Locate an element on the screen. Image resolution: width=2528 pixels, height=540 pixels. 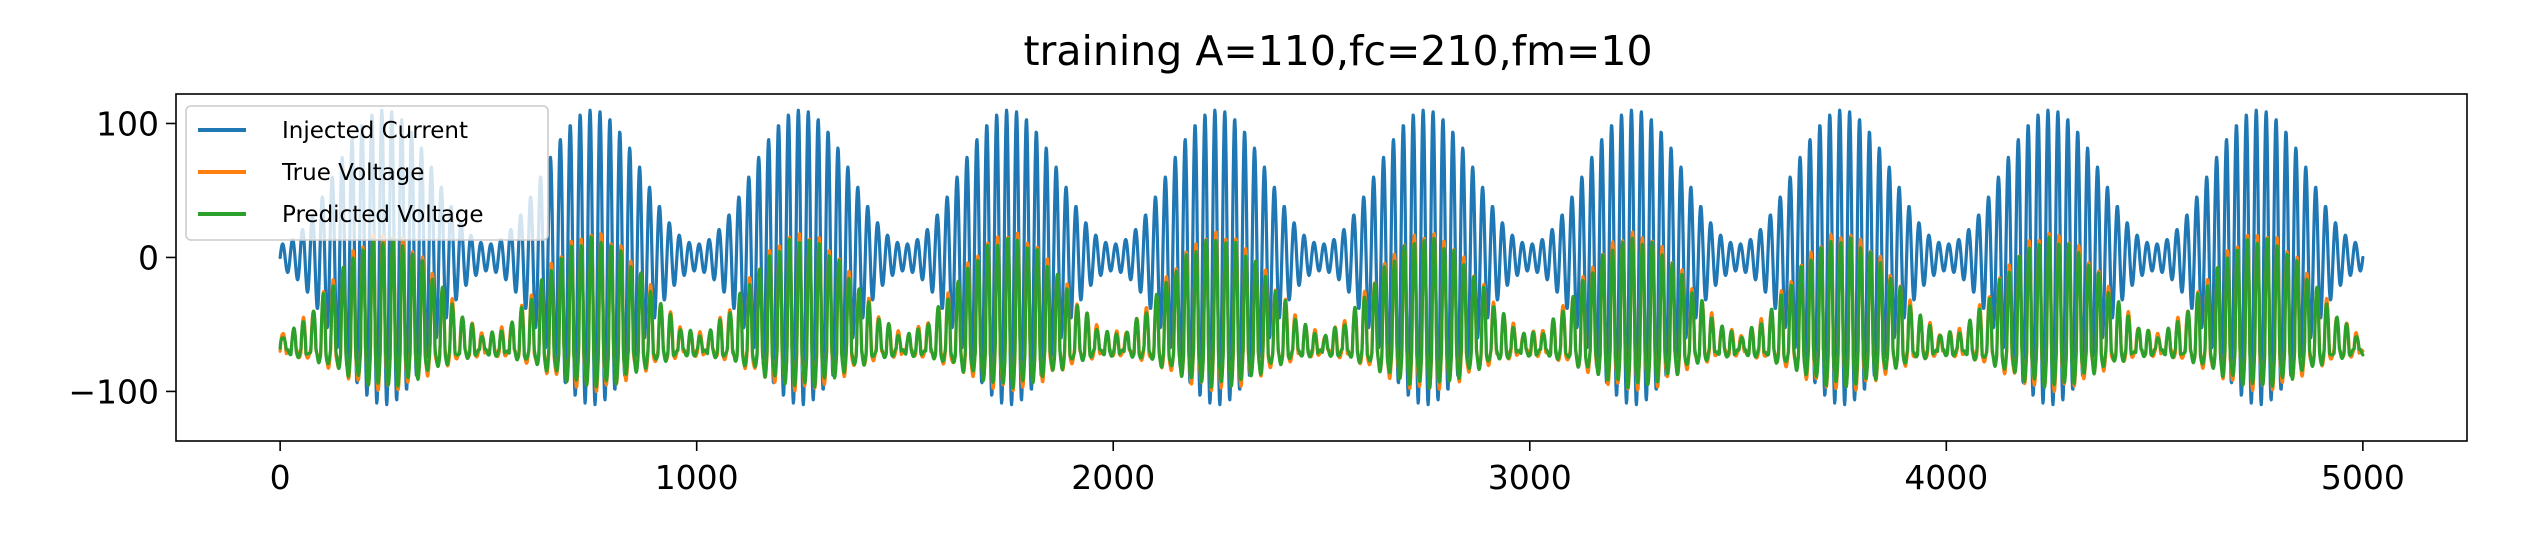
x-tick-label: 4000 is located at coordinates (1946, 477).